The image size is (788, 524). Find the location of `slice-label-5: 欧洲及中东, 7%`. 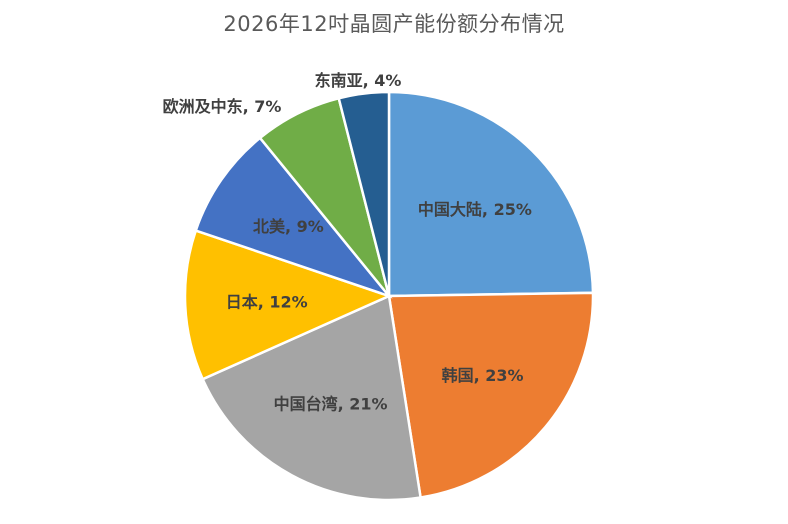

slice-label-5: 欧洲及中东, 7% is located at coordinates (222, 106).